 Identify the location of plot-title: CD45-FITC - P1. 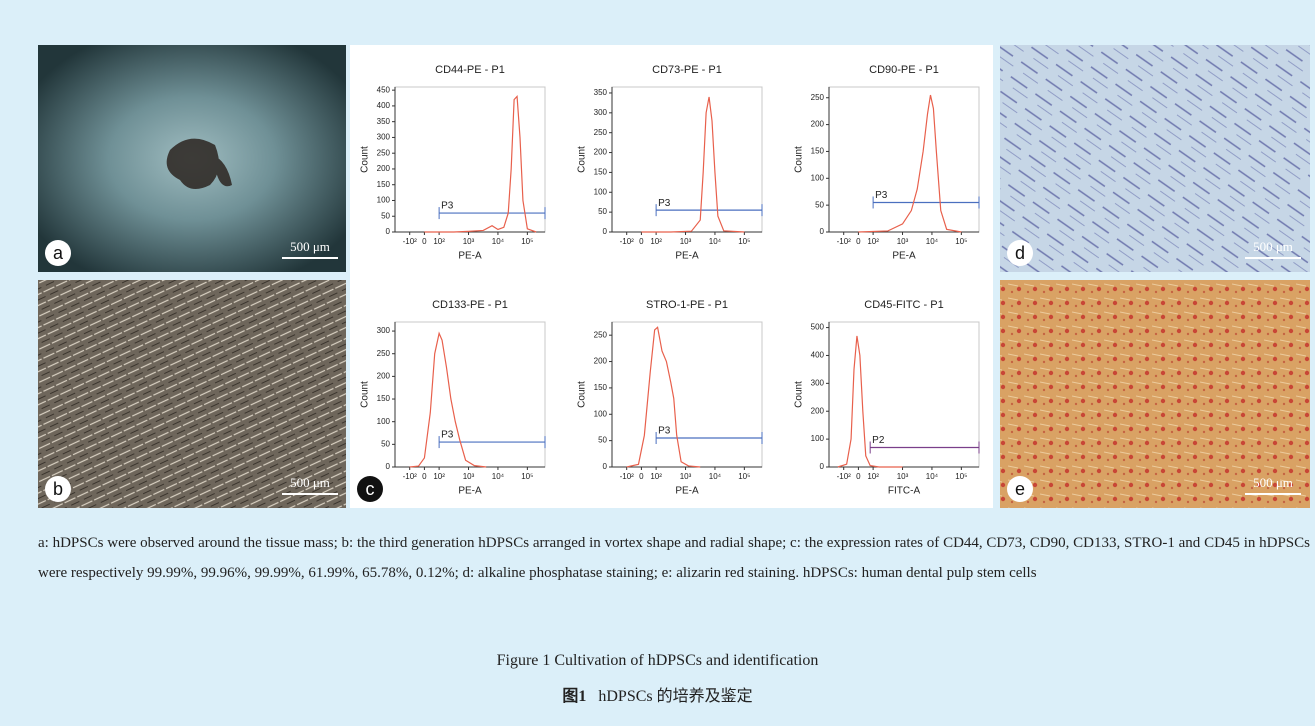
(903, 305).